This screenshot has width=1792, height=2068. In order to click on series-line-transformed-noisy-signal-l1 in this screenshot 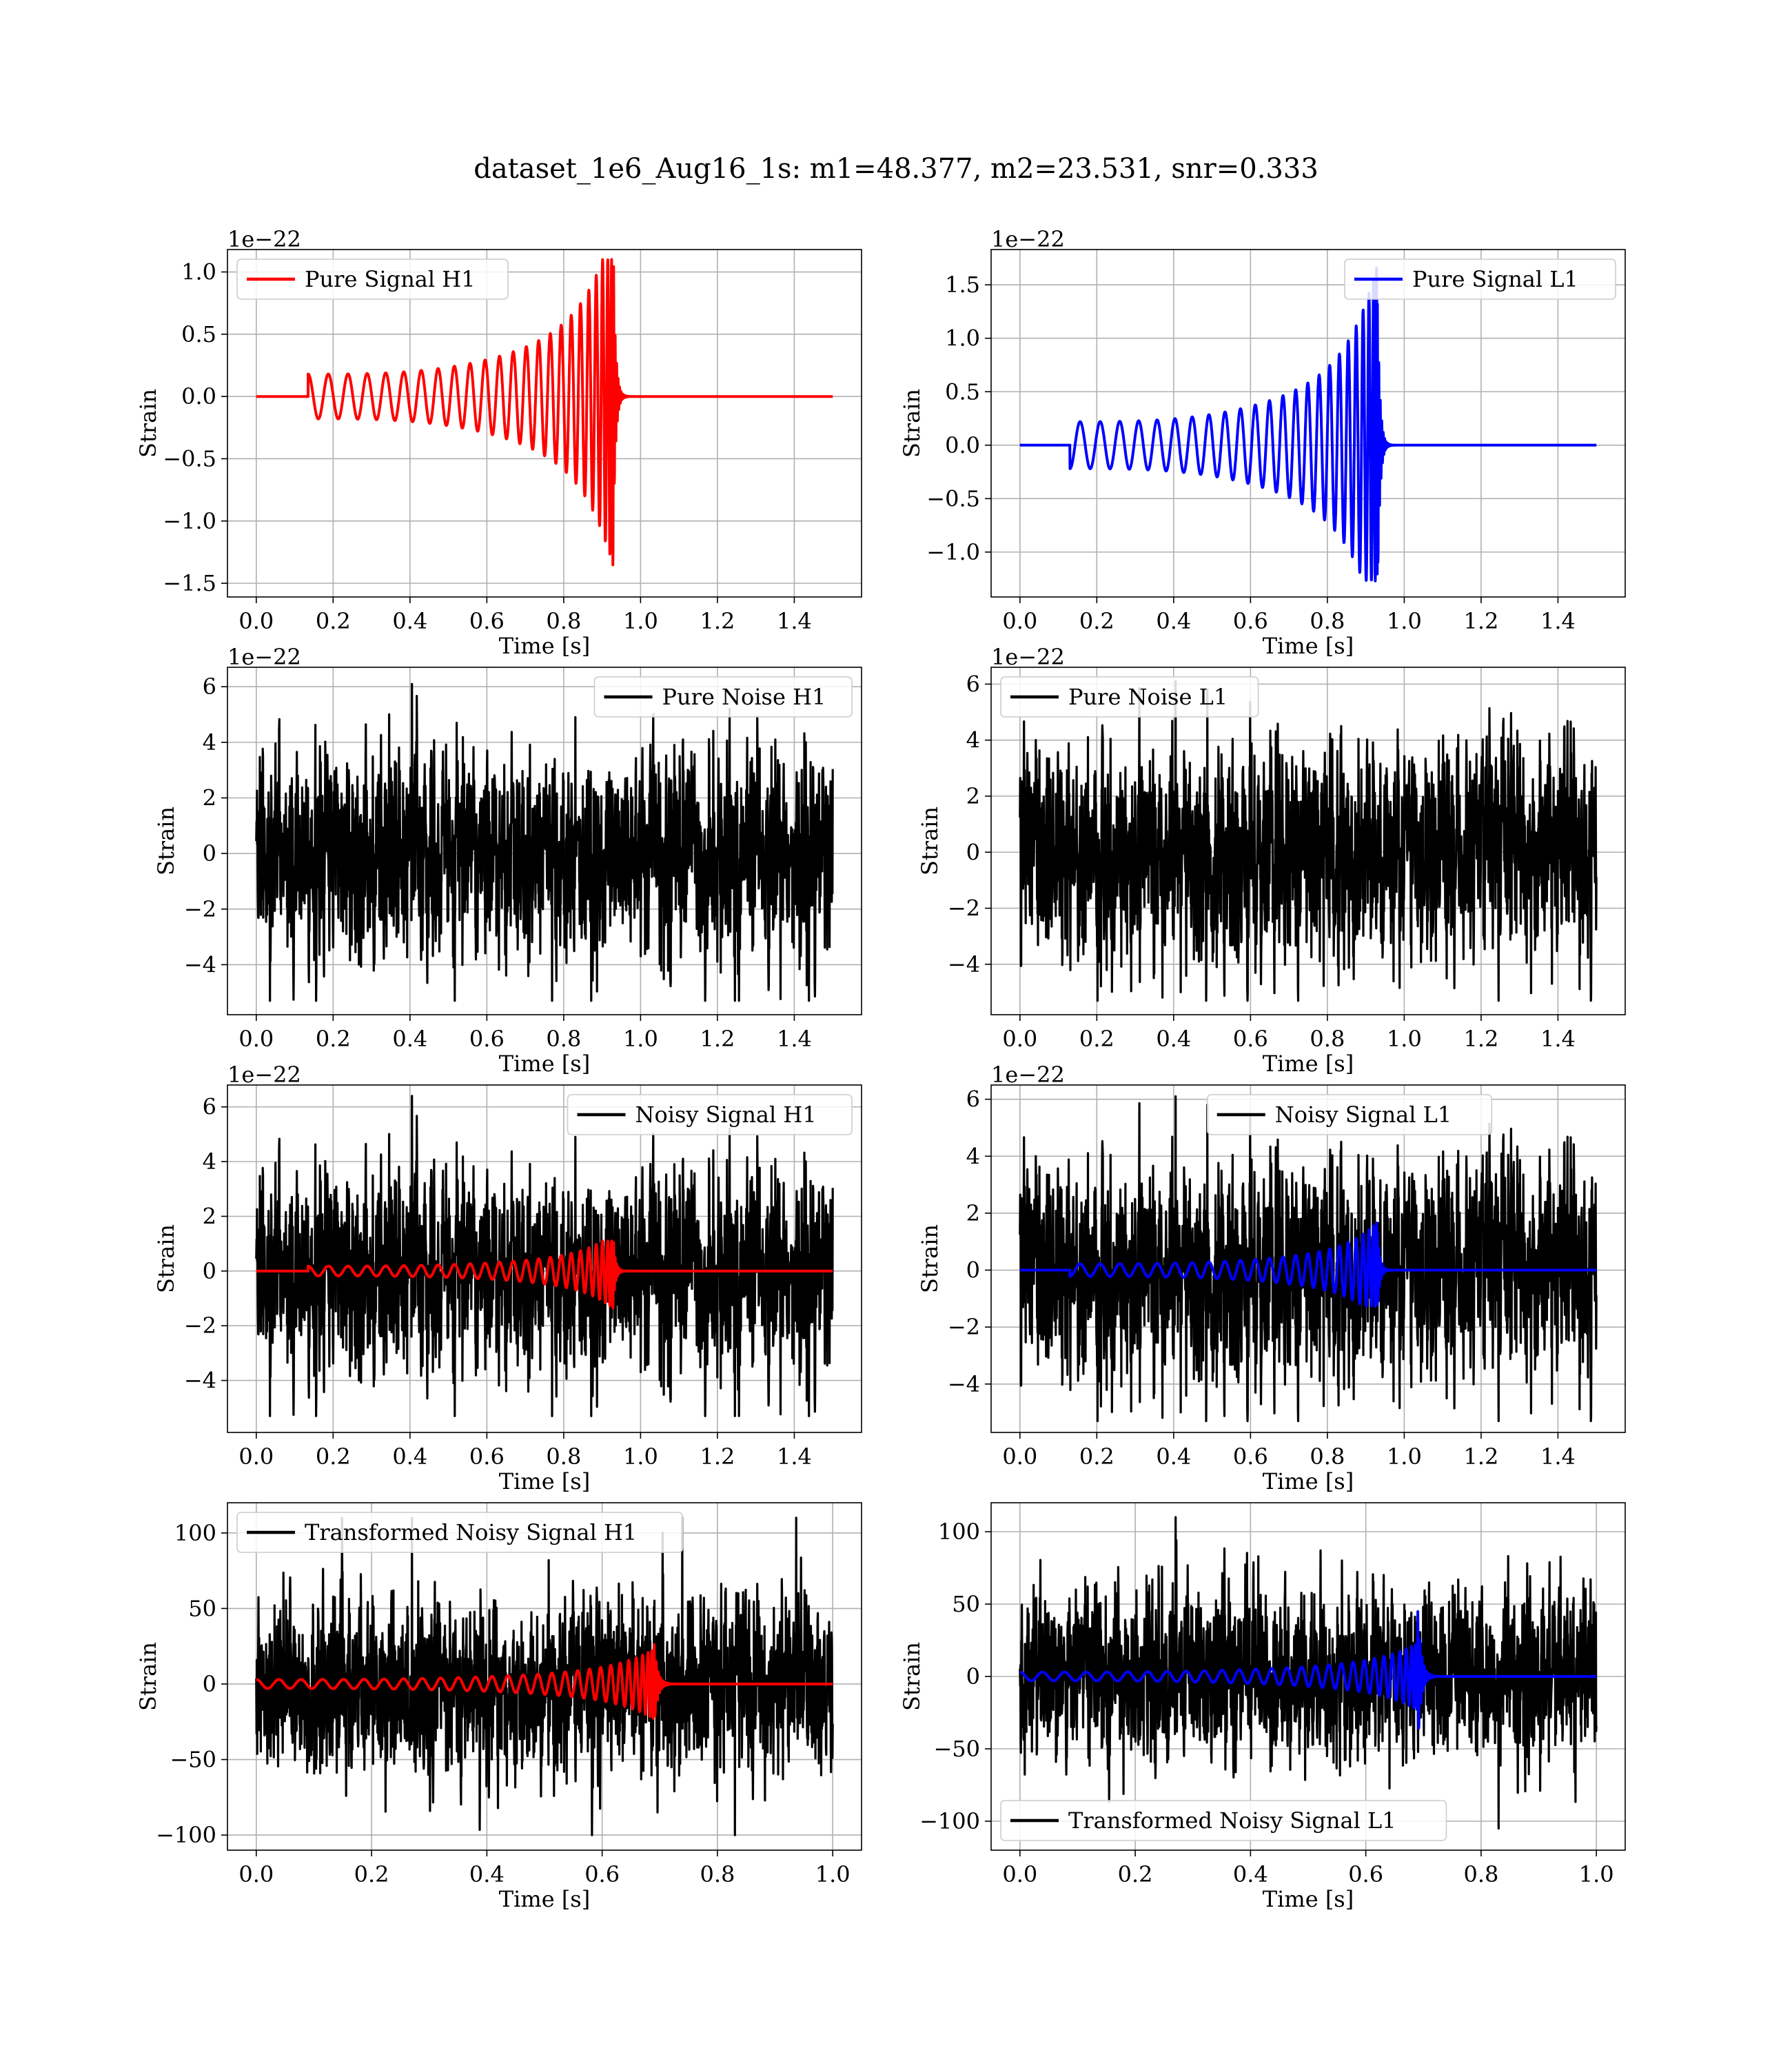, I will do `click(1308, 1673)`.